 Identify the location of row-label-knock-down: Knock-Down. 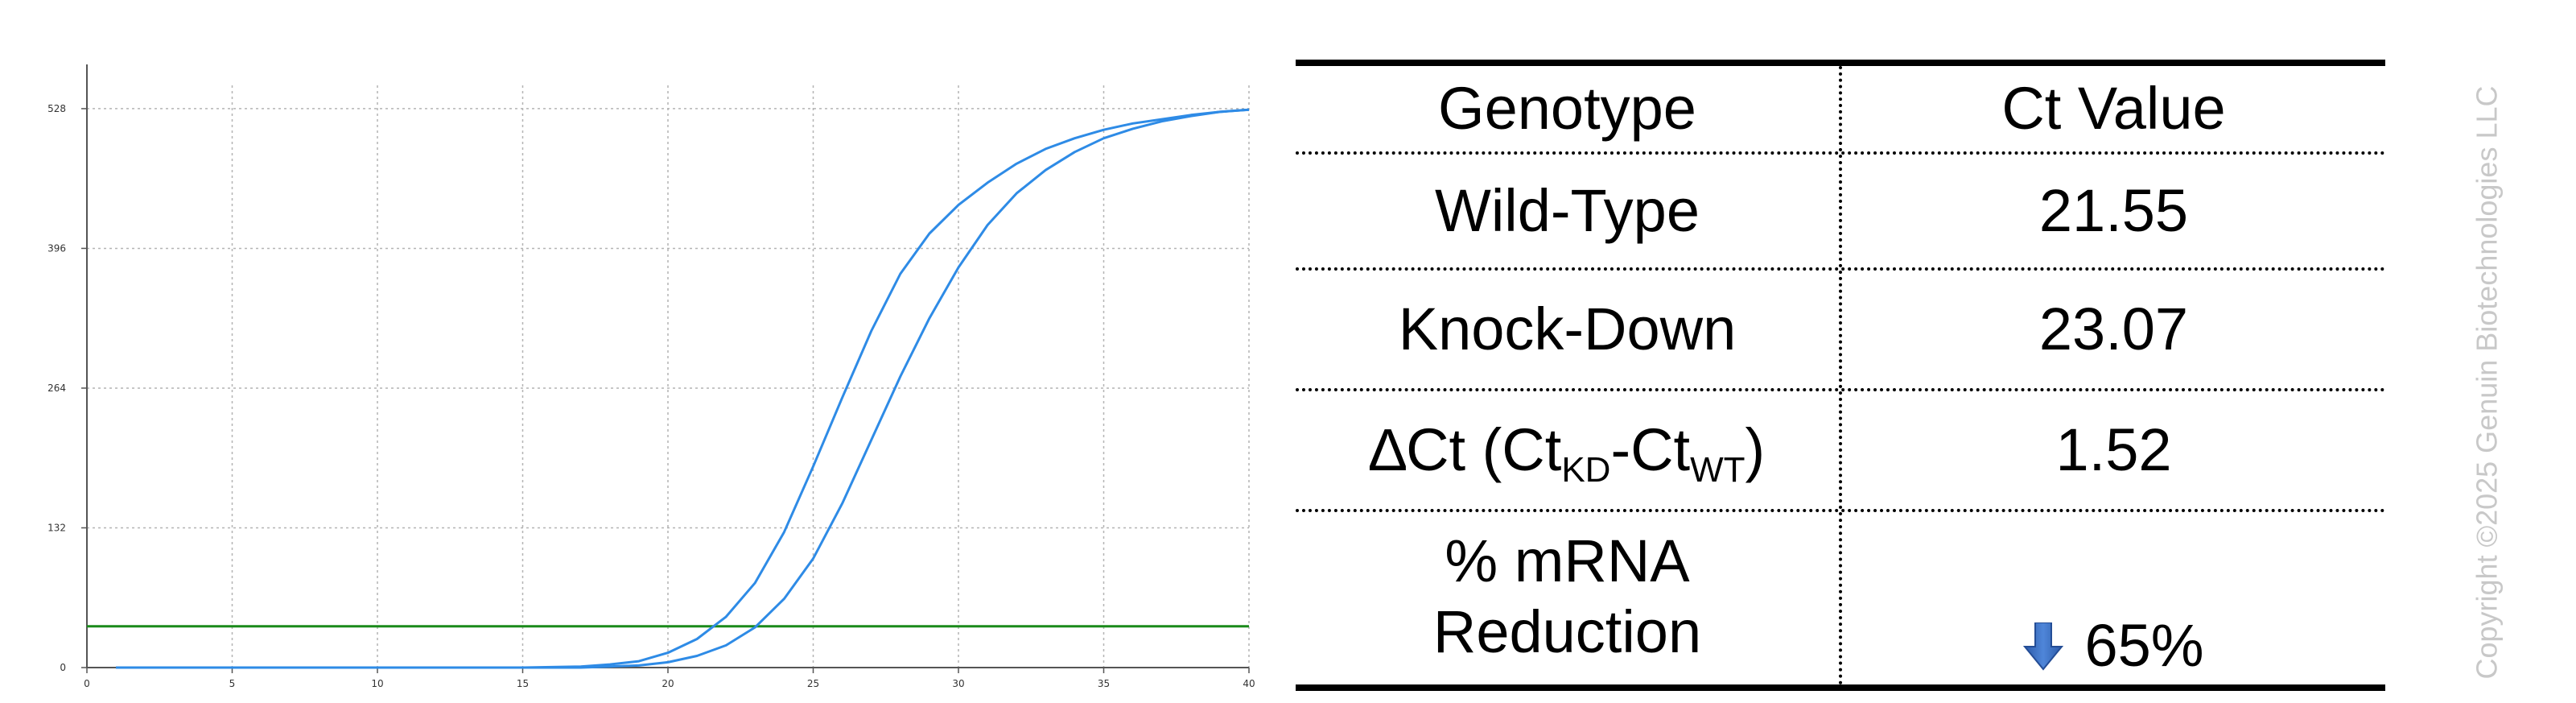
(1567, 329).